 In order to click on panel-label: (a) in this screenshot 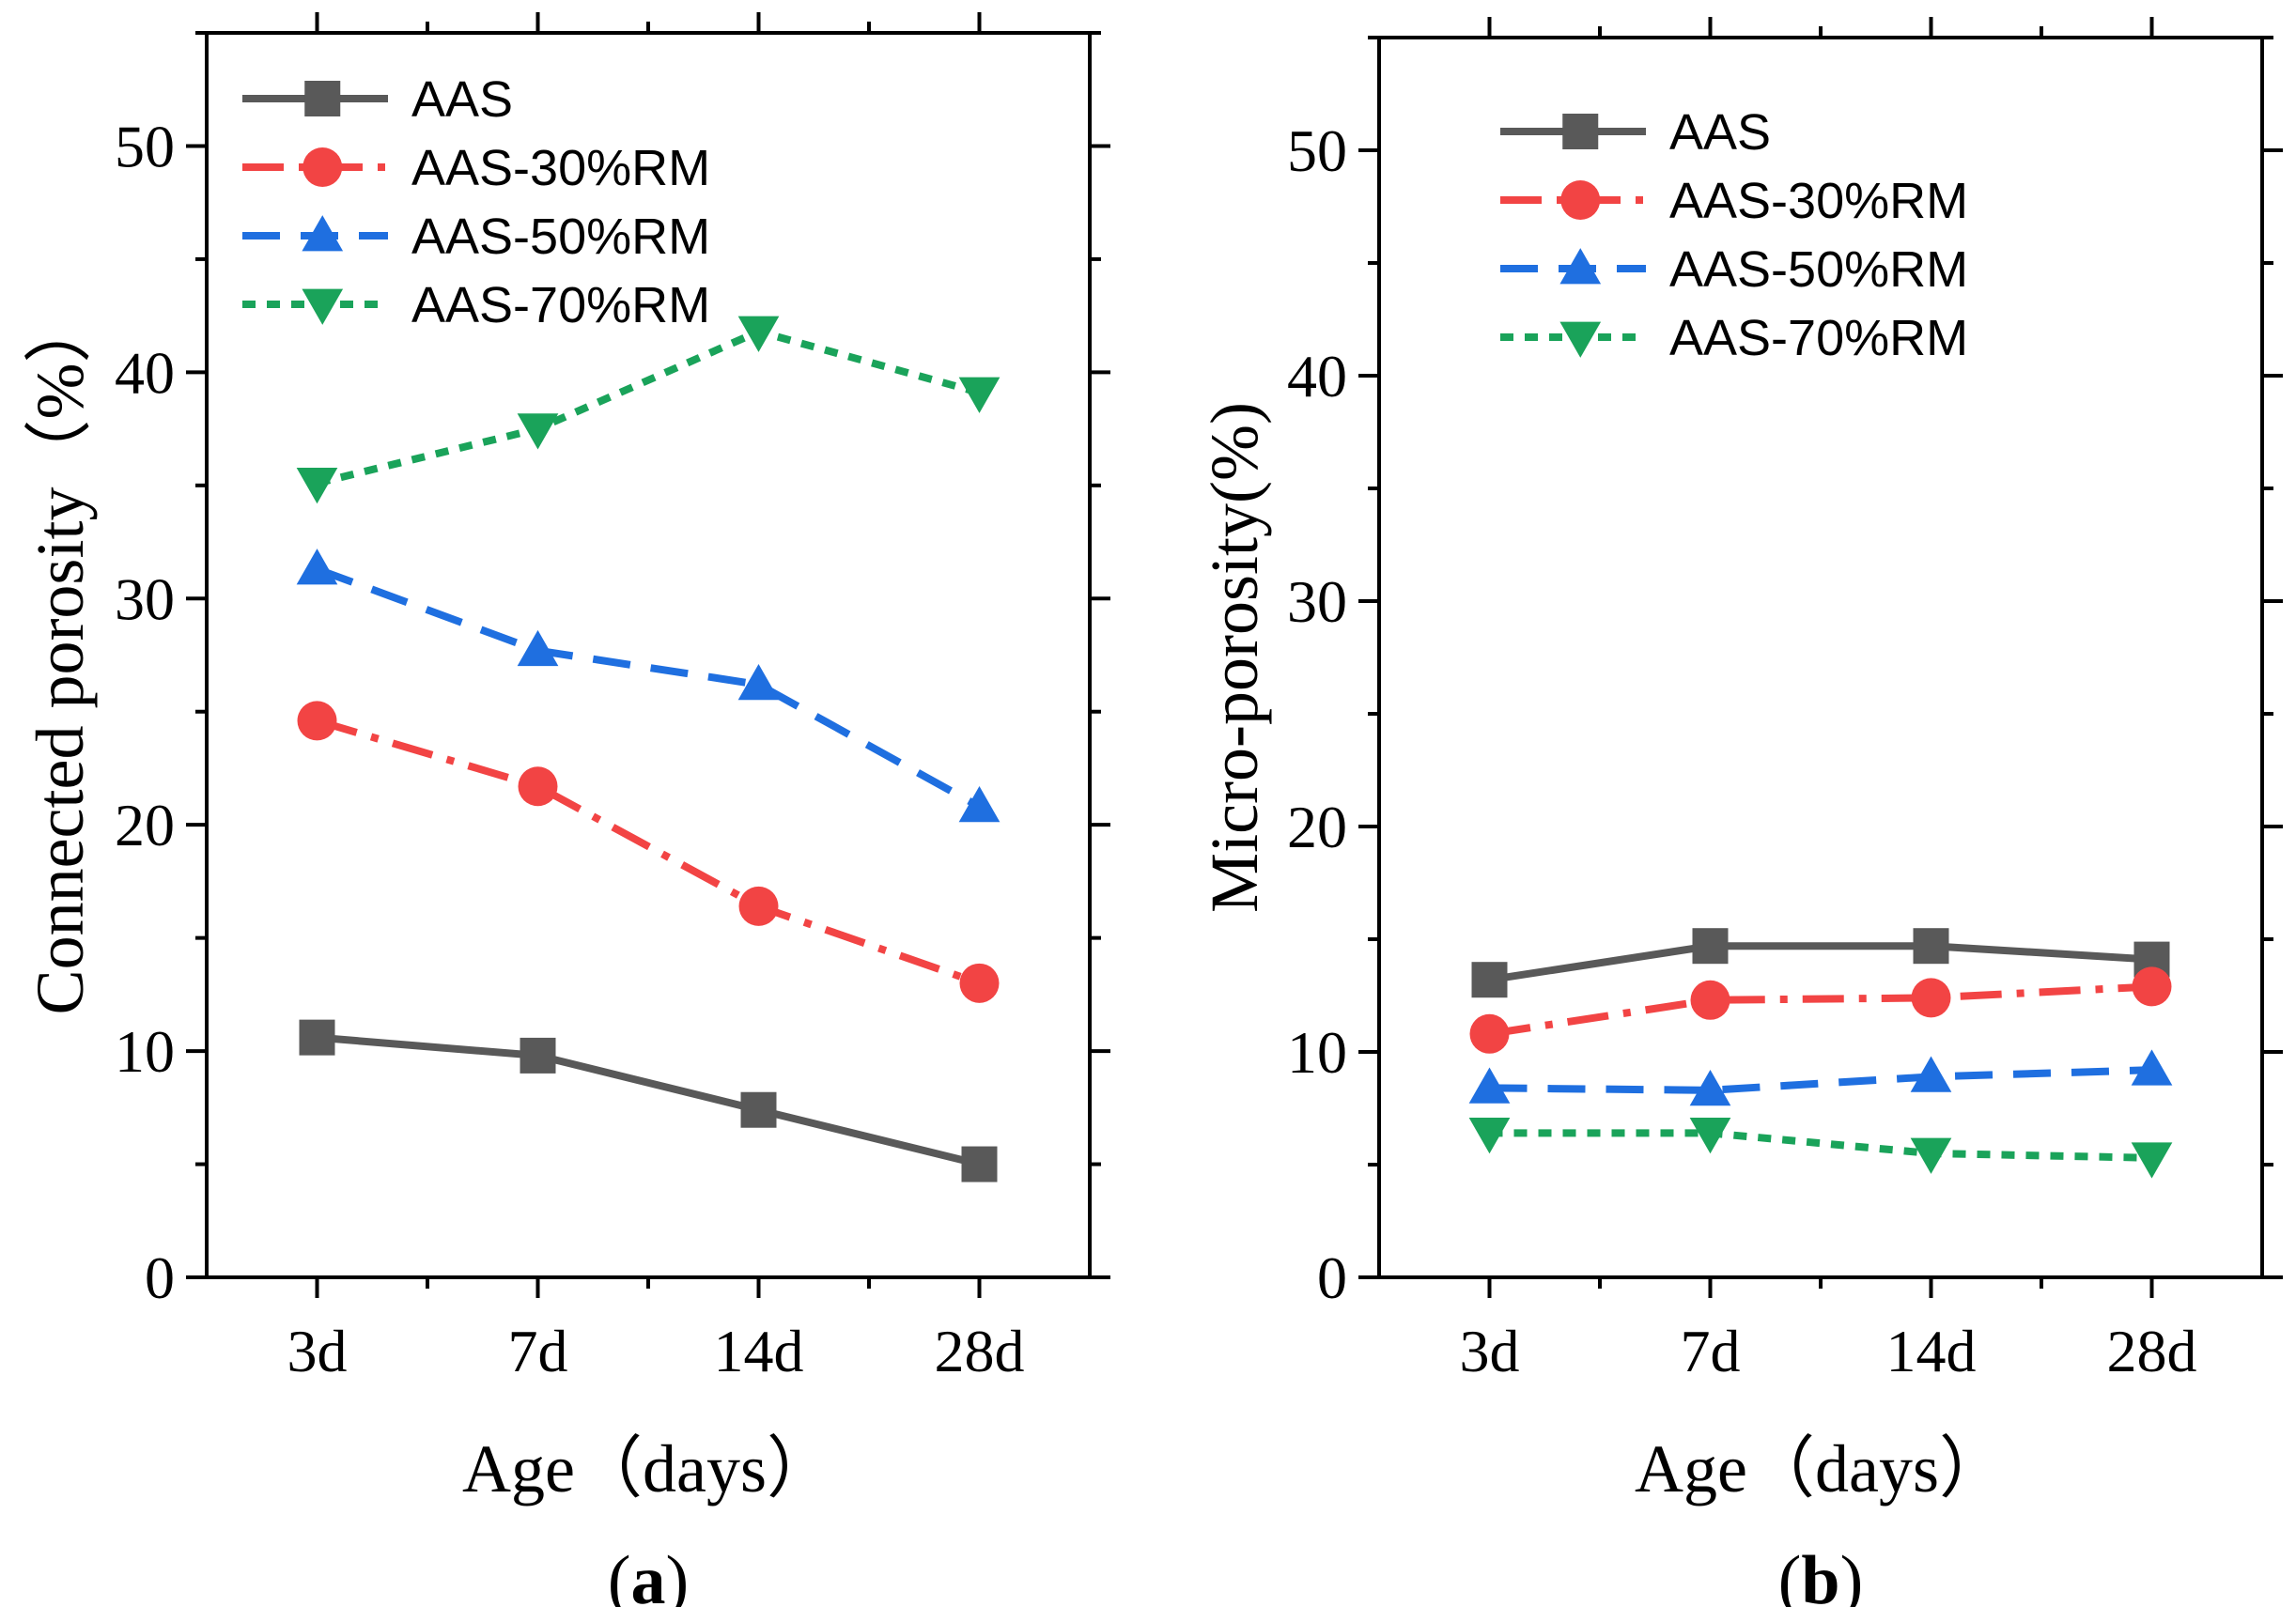, I will do `click(648, 1574)`.